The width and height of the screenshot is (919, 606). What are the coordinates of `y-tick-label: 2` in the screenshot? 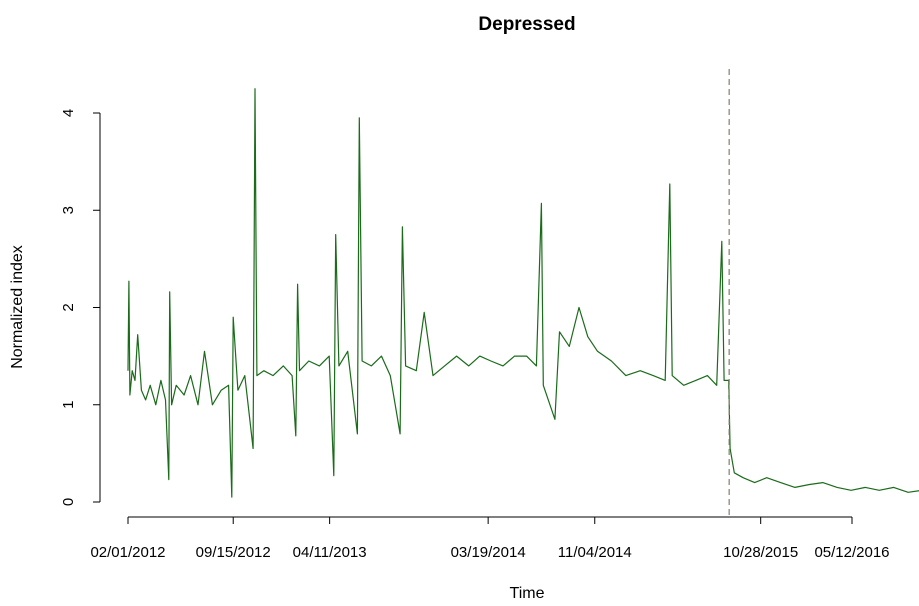 It's located at (68, 307).